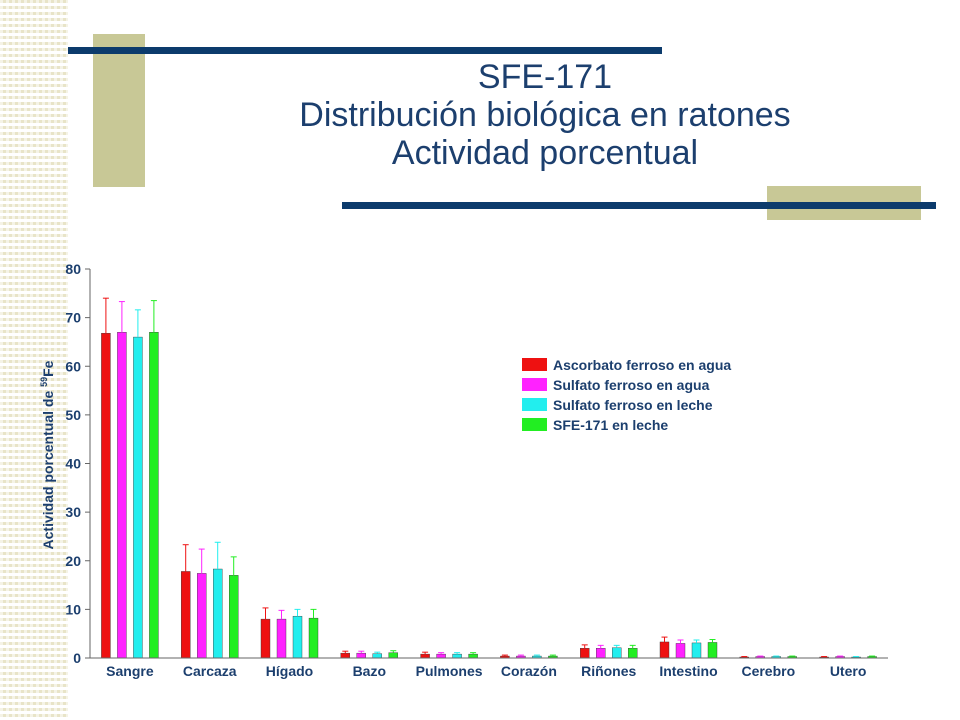  Describe the element at coordinates (688, 671) in the screenshot. I see `x-tick-label: Intestino` at that location.